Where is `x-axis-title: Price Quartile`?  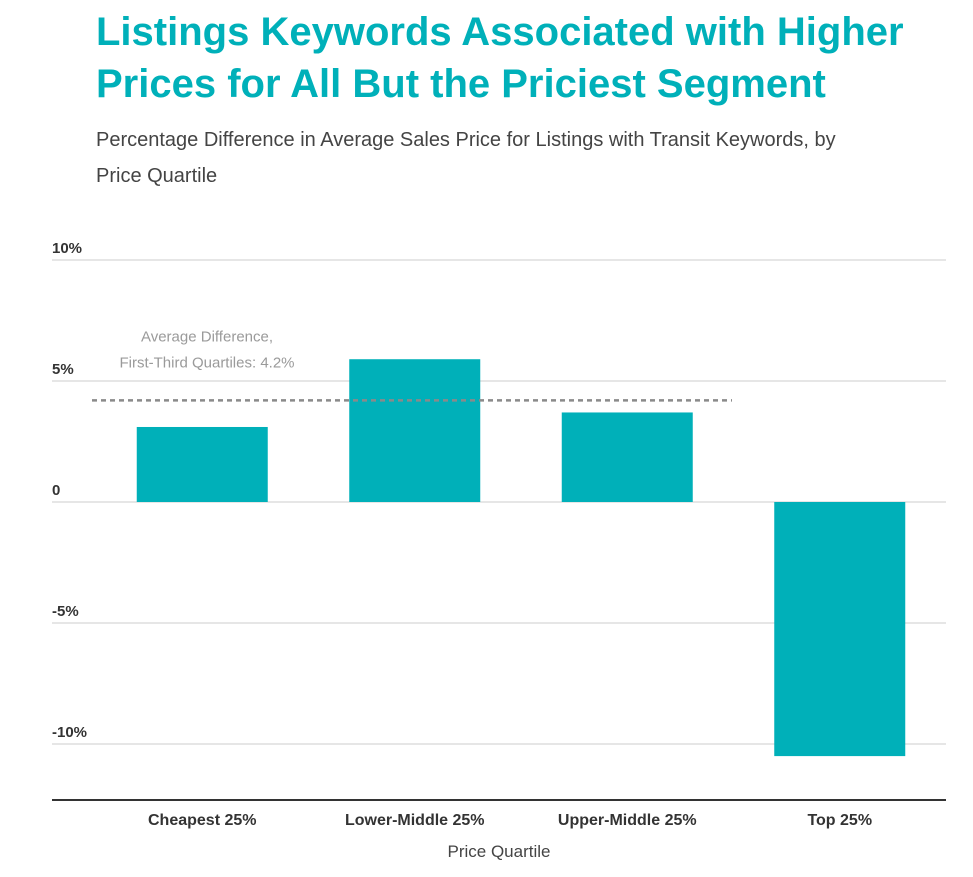
x-axis-title: Price Quartile is located at coordinates (499, 851).